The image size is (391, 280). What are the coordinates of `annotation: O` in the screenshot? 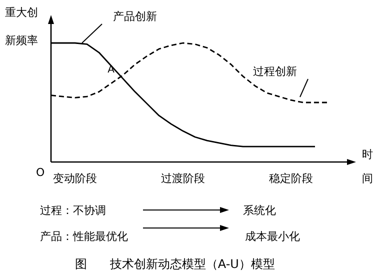 It's located at (40, 172).